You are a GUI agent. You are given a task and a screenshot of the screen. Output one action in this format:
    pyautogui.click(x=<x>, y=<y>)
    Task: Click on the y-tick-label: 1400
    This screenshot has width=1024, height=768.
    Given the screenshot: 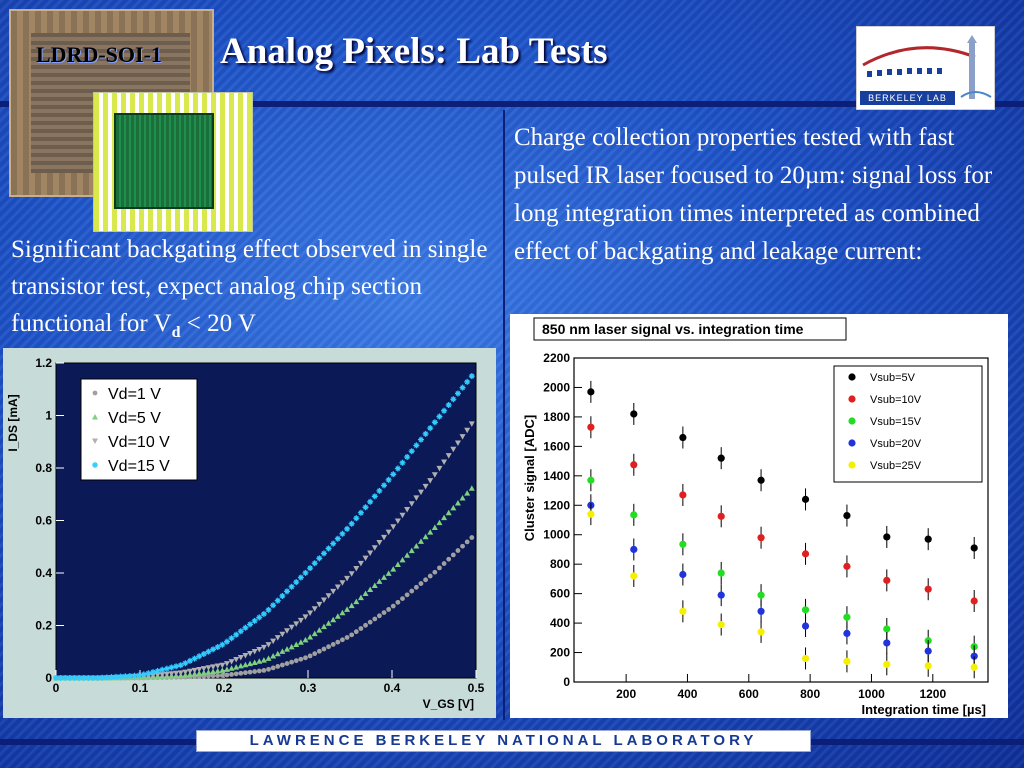 What is the action you would take?
    pyautogui.click(x=556, y=476)
    